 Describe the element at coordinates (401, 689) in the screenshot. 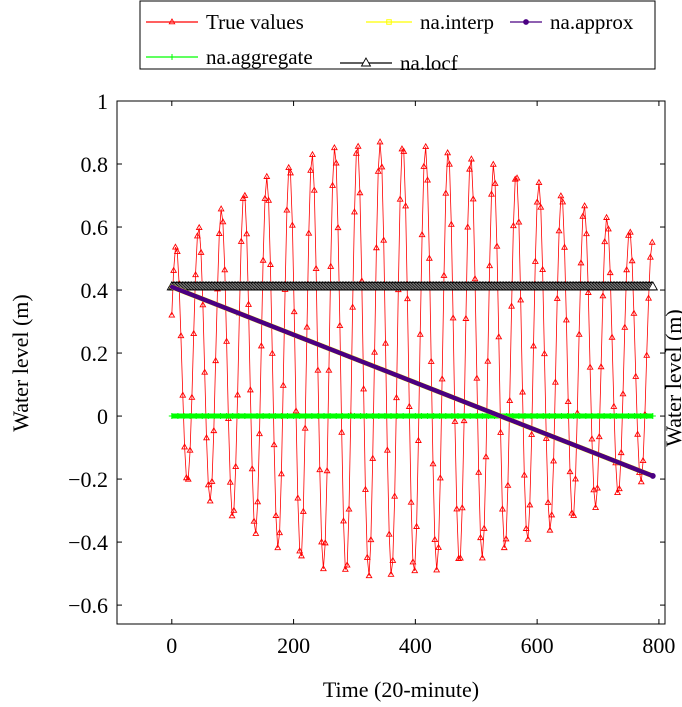

I see `x-axis-title: Time (20-minute)` at that location.